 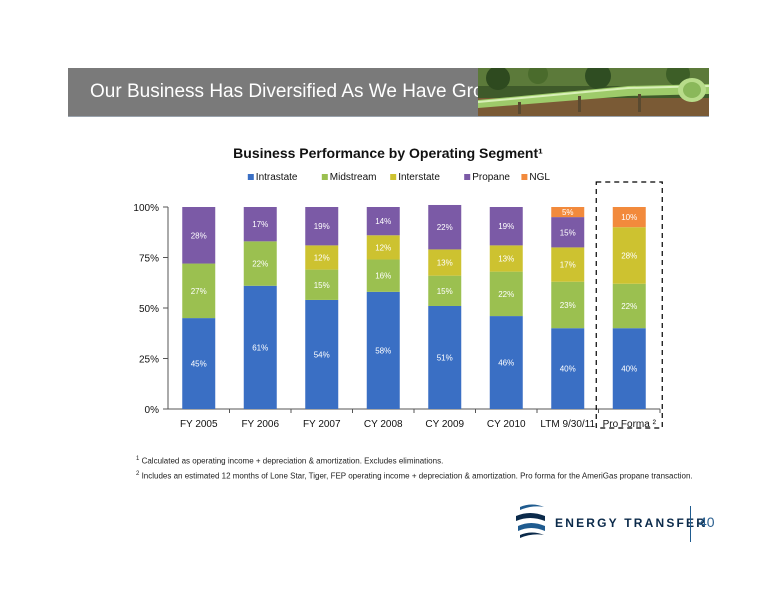 I want to click on legend-swatch-propane, so click(x=467, y=177).